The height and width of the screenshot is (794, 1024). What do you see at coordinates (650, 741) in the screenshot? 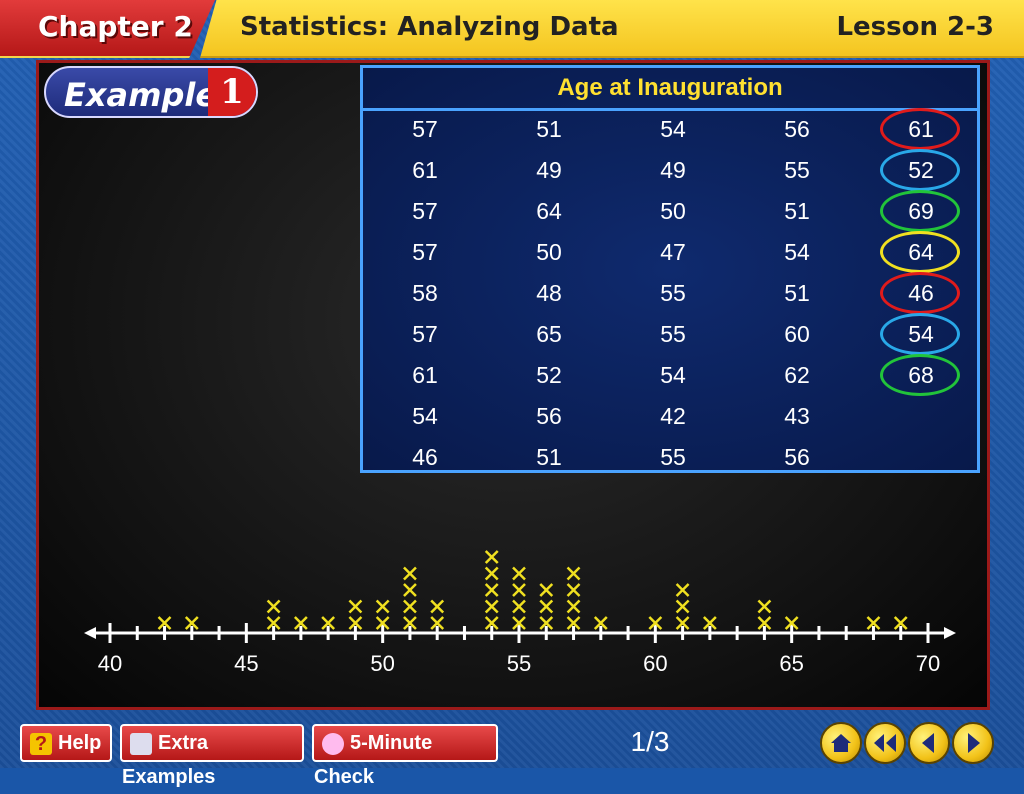
I see `page-indicator: 1/3` at bounding box center [650, 741].